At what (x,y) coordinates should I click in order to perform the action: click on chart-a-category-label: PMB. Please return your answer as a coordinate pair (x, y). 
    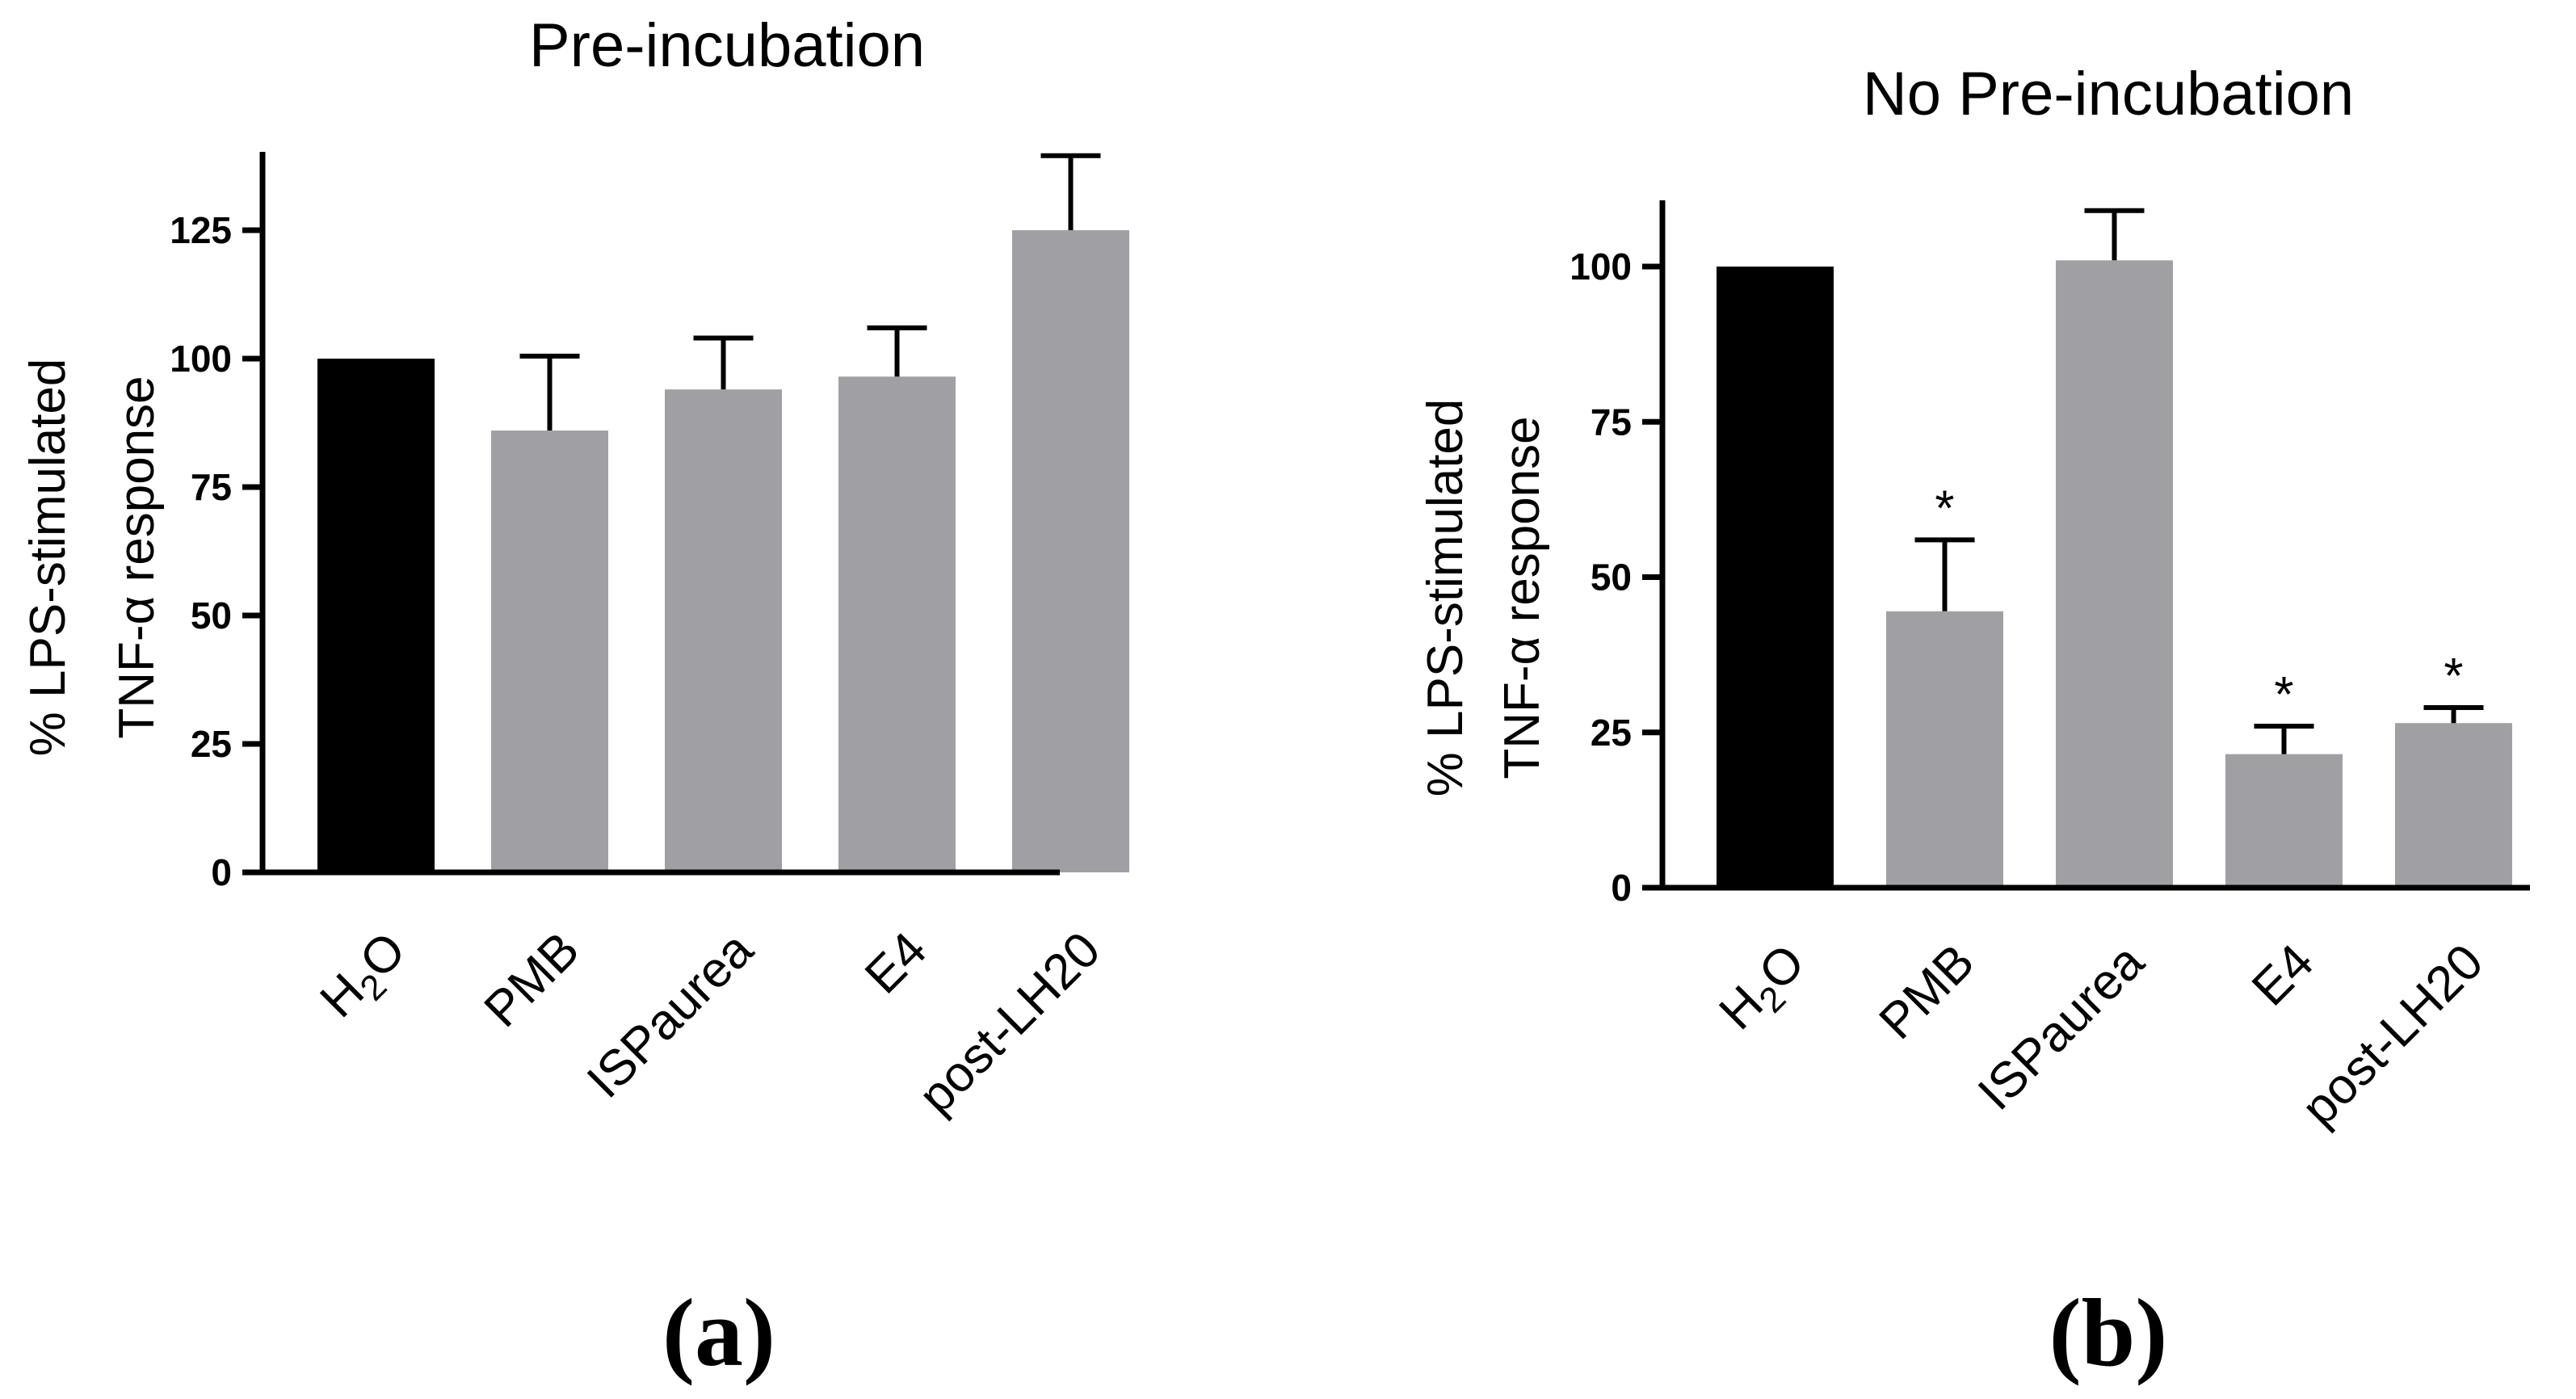
    Looking at the image, I should click on (532, 980).